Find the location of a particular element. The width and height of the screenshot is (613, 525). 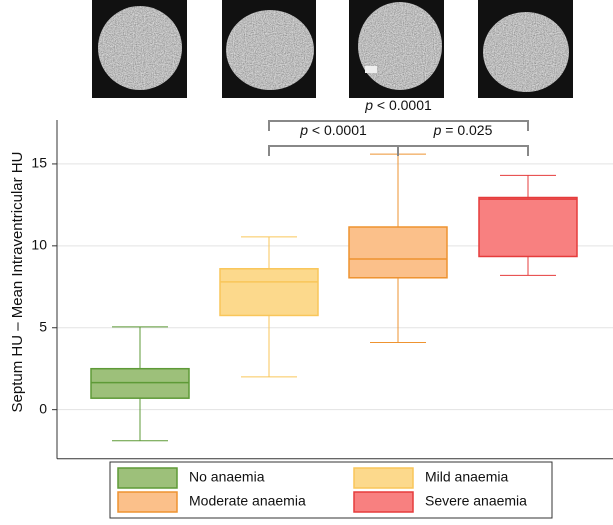

legend-label: Mild anaemia is located at coordinates (466, 477).